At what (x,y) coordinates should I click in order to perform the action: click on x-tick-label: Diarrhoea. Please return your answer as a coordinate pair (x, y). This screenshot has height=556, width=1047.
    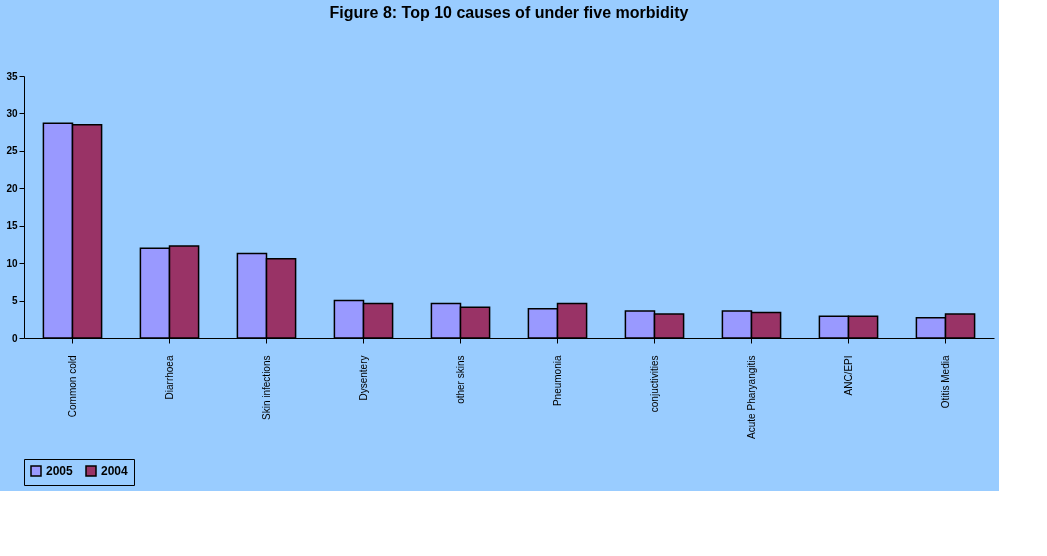
    Looking at the image, I should click on (169, 377).